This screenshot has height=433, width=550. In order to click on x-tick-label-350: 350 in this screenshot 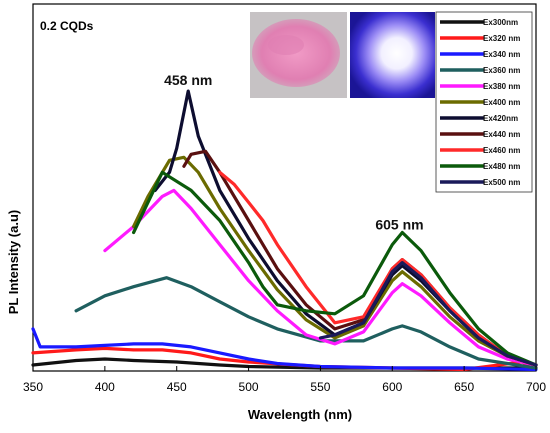, I will do `click(33, 387)`.